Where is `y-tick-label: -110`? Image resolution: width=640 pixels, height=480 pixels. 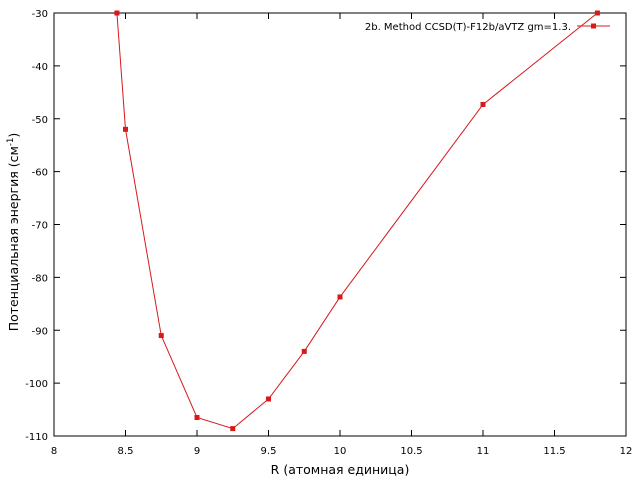 y-tick-label: -110 is located at coordinates (36, 437).